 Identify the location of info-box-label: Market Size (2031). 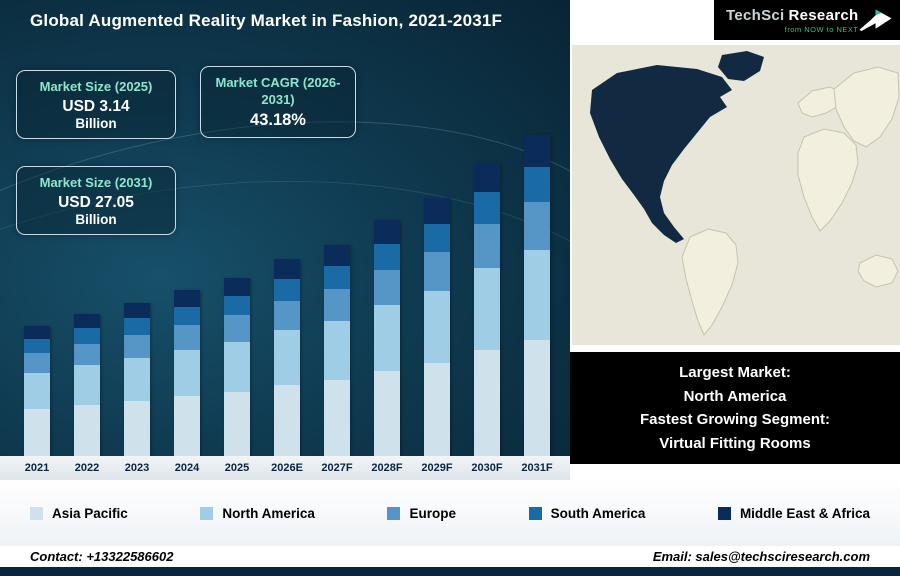
(96, 182).